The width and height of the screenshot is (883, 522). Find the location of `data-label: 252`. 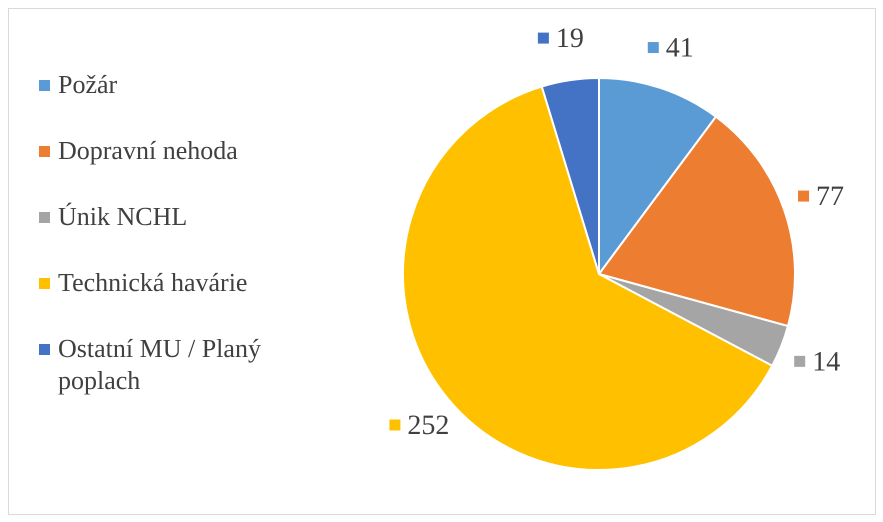

data-label: 252 is located at coordinates (428, 425).